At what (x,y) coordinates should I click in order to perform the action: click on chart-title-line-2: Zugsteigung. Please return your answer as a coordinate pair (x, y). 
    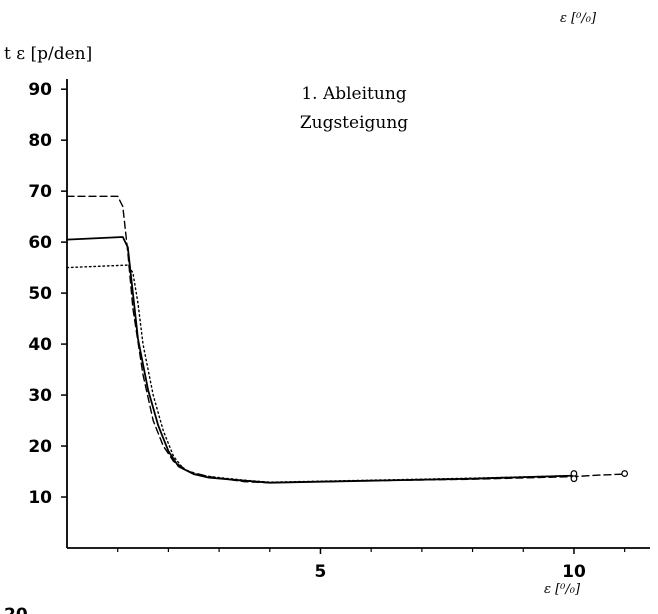
    Looking at the image, I should click on (354, 123).